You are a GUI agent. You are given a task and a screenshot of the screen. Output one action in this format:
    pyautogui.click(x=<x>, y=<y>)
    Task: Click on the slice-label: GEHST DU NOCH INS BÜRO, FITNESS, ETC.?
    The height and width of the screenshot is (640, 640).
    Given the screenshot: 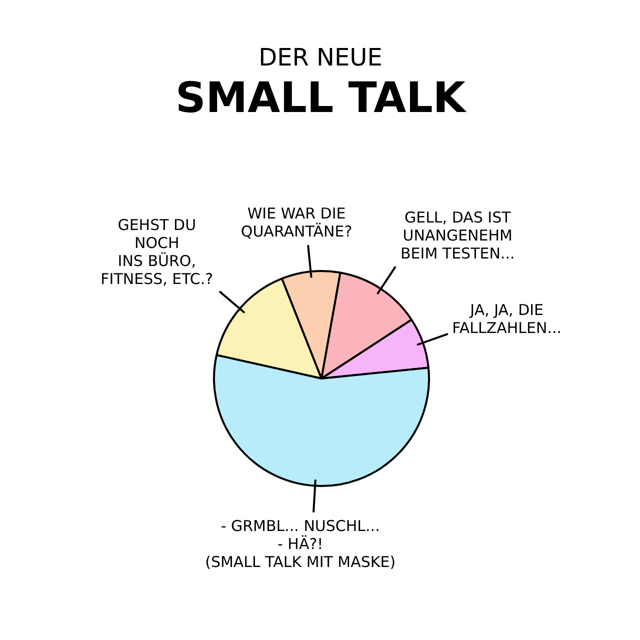 What is the action you would take?
    pyautogui.click(x=157, y=252)
    